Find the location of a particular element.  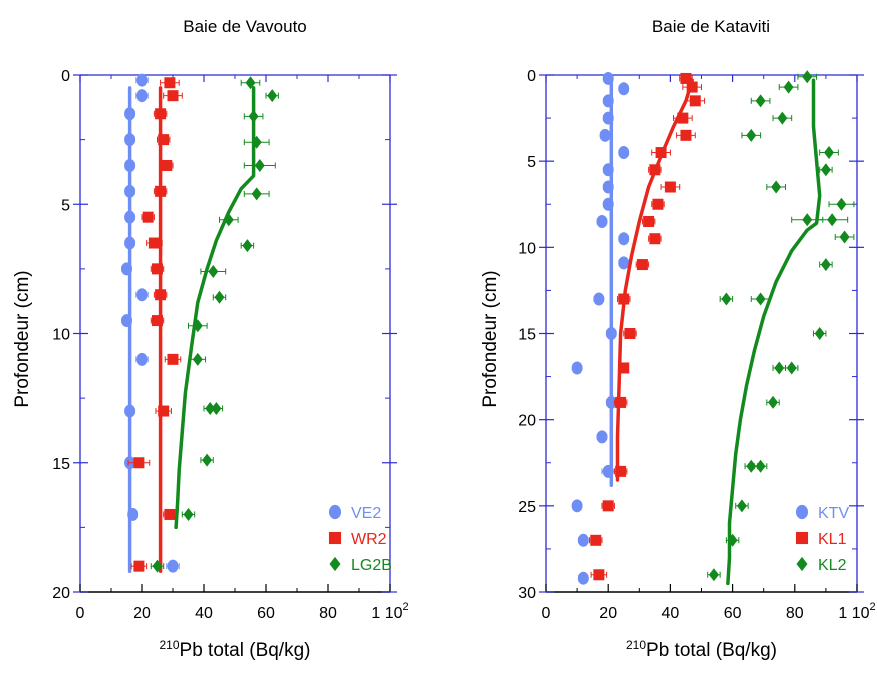

y-tick-label: 30 is located at coordinates (527, 593).